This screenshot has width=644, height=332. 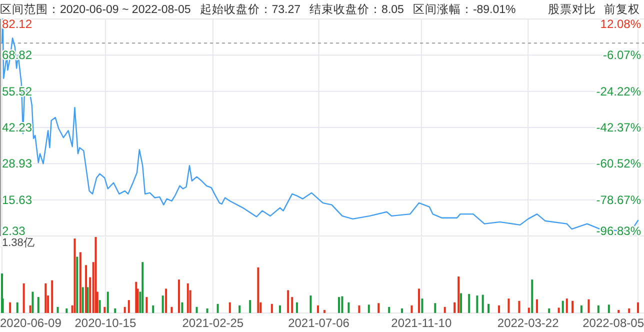 I want to click on y-tick-label: 28.93, so click(x=17, y=163).